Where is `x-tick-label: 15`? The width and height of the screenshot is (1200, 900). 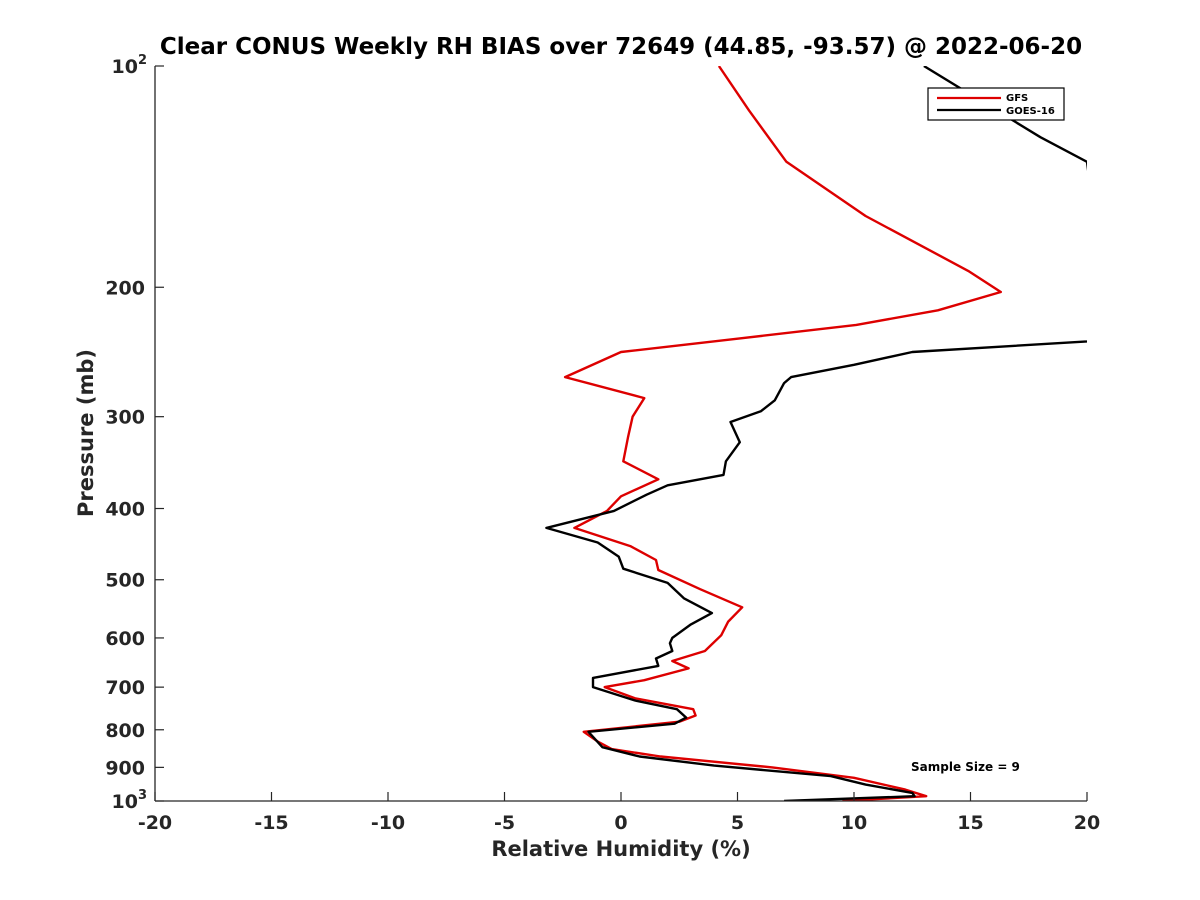
x-tick-label: 15 is located at coordinates (970, 823).